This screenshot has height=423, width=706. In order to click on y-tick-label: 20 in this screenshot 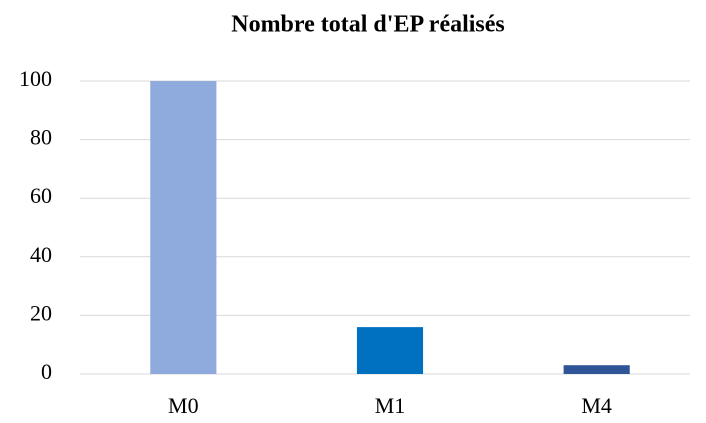, I will do `click(41, 312)`.